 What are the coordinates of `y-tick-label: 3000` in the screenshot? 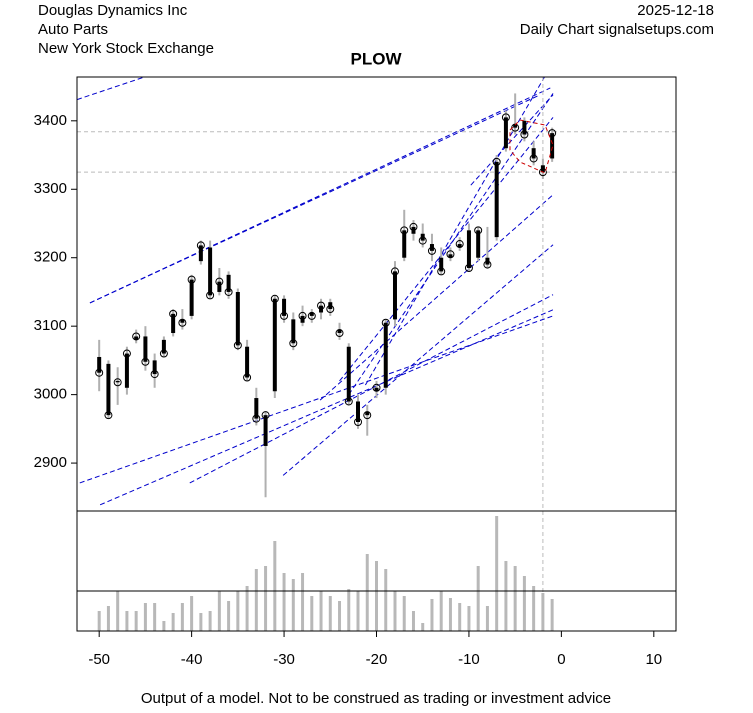 It's located at (50, 394).